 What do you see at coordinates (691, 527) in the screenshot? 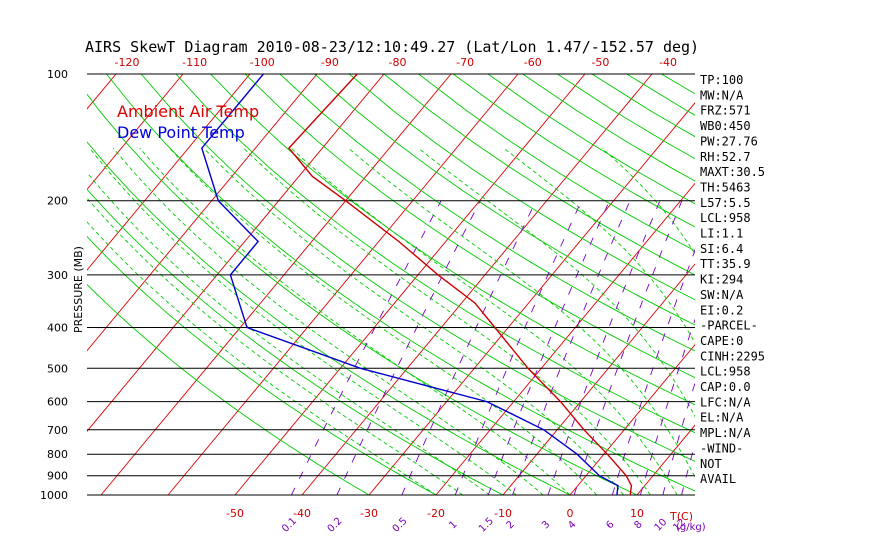
I see `mixing-ratio-unit: (g/kg)` at bounding box center [691, 527].